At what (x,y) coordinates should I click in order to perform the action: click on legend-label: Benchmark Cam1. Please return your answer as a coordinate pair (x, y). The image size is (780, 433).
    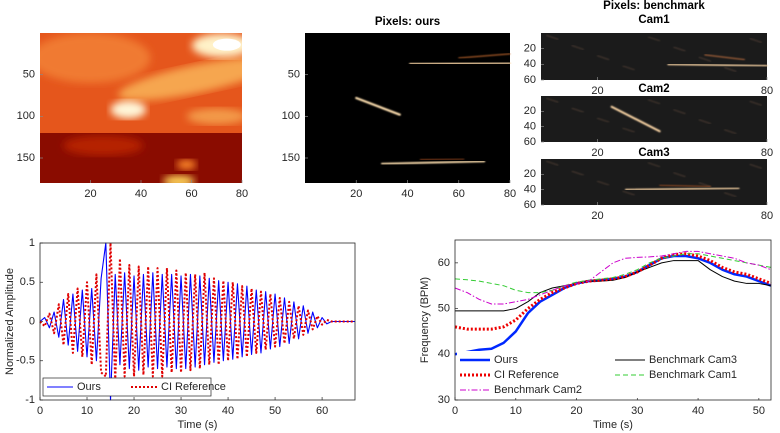
    Looking at the image, I should click on (693, 375).